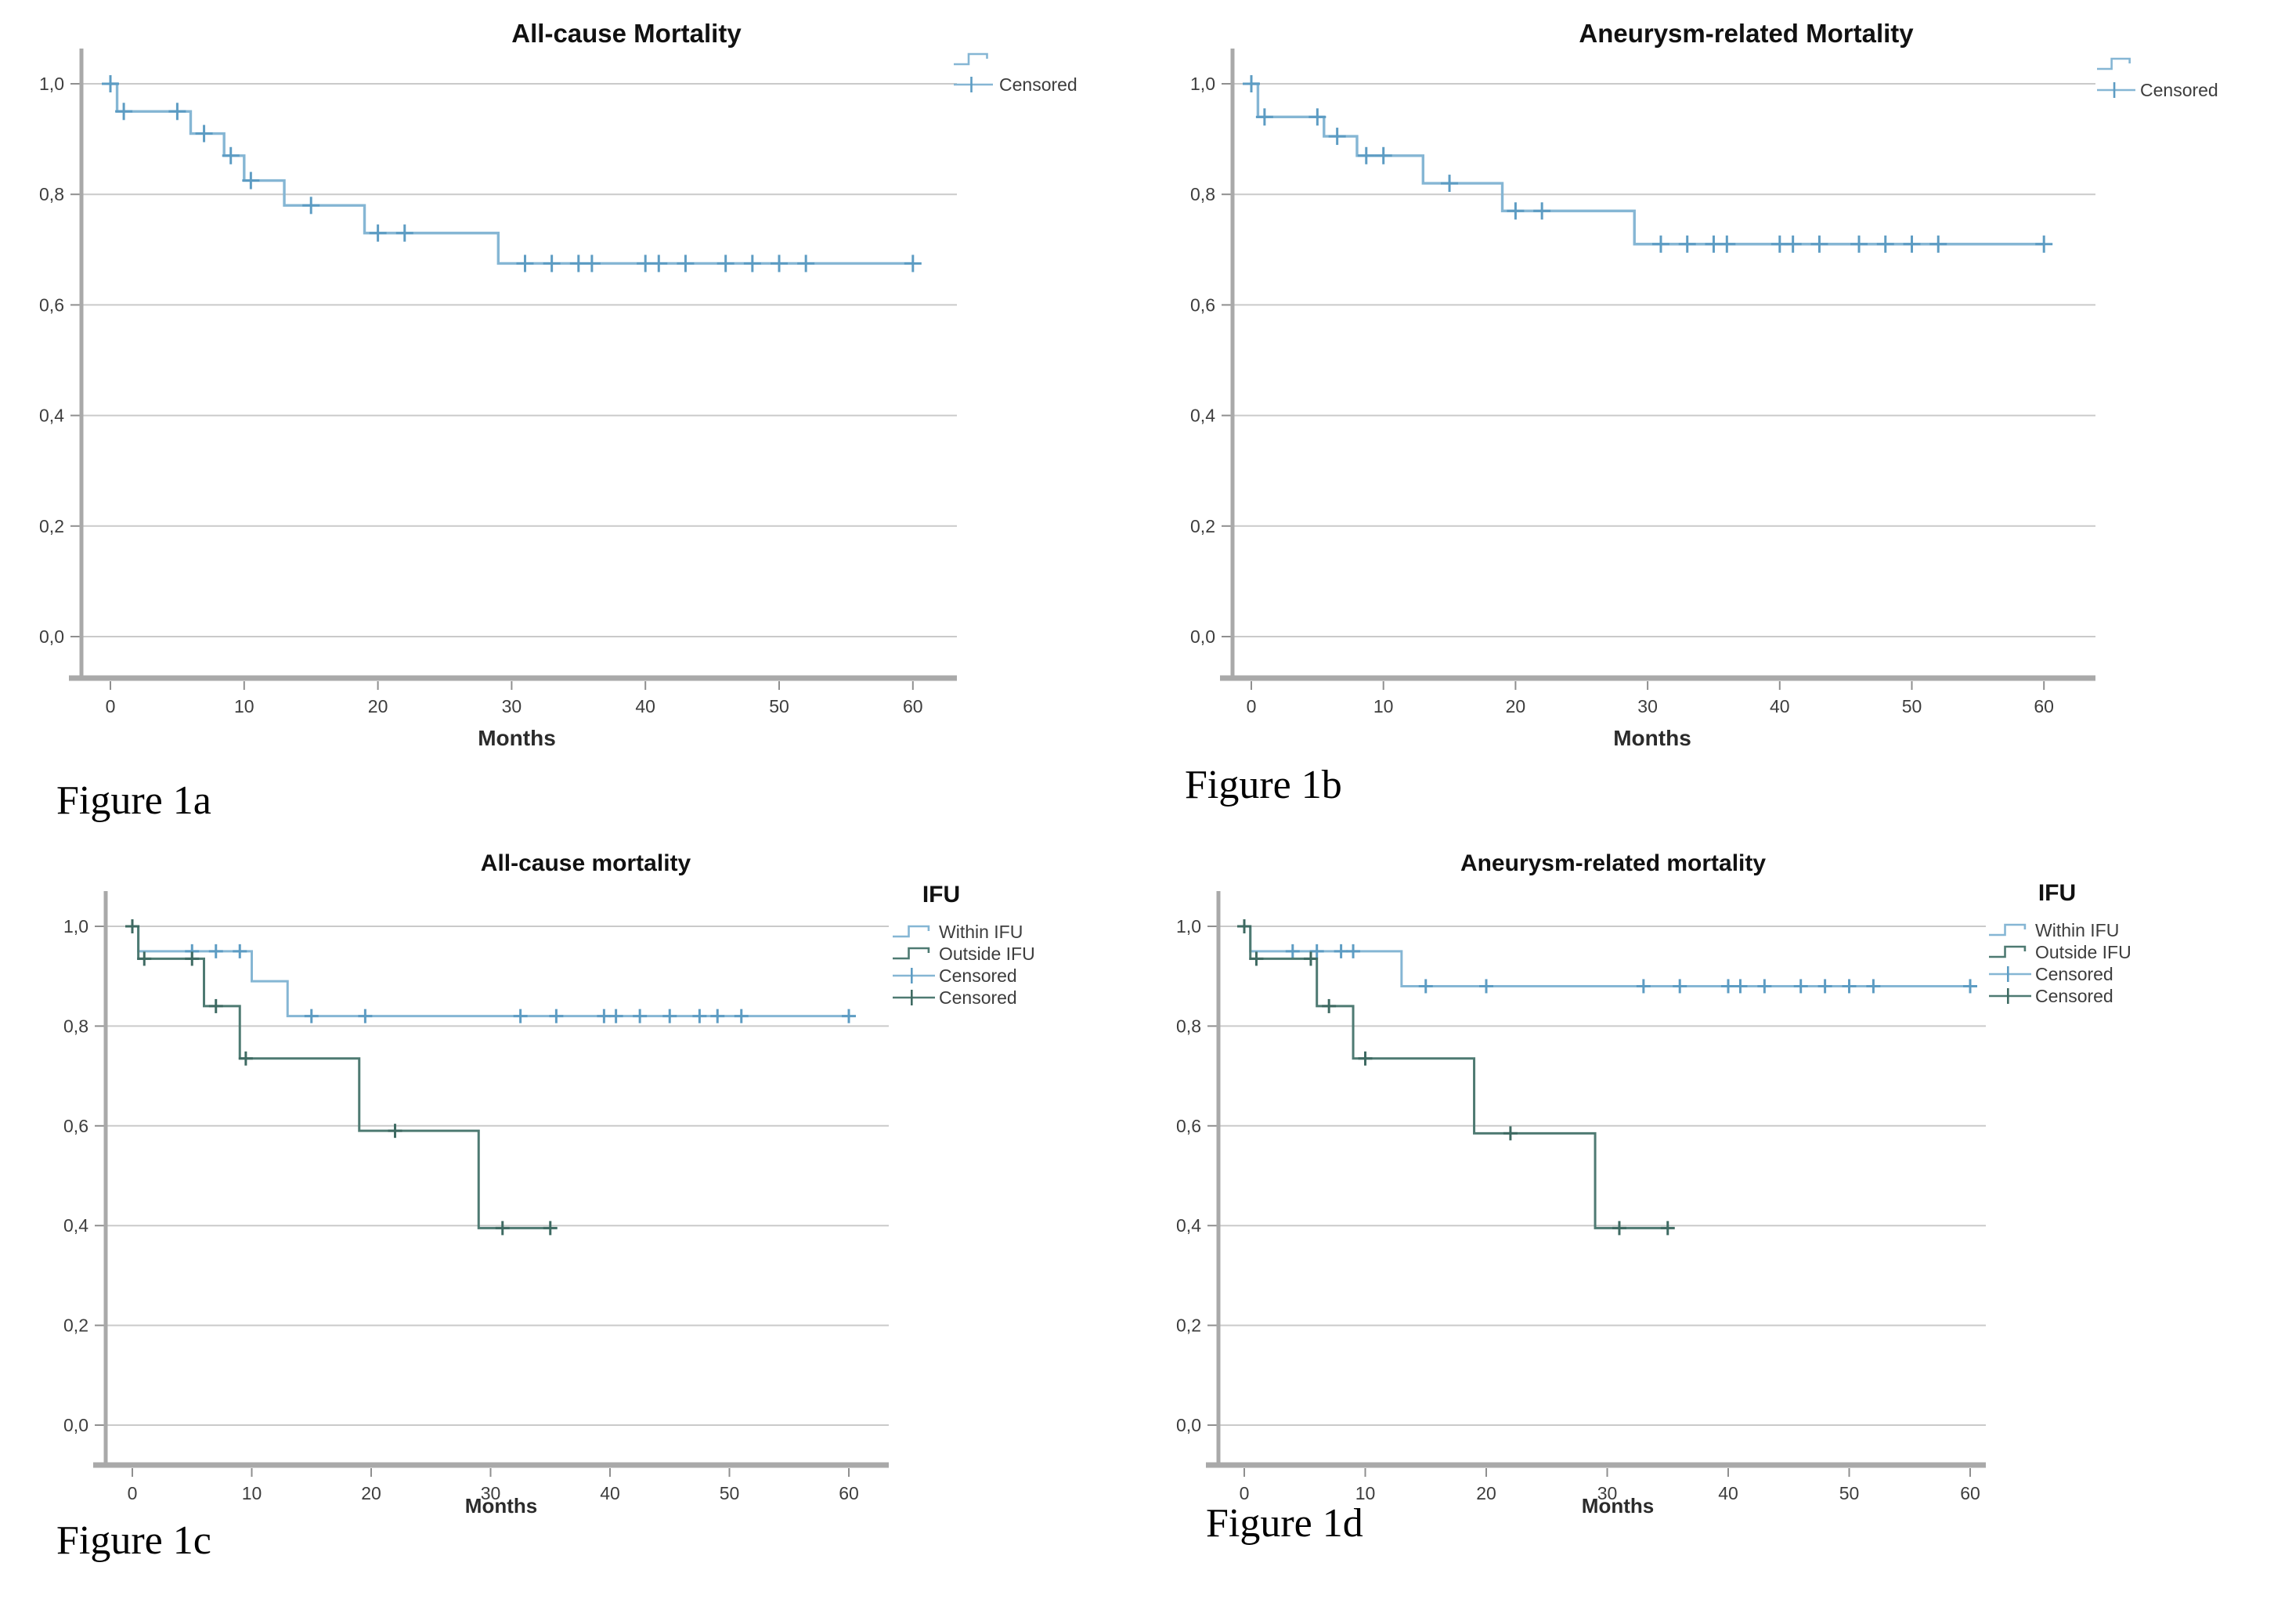  Describe the element at coordinates (1613, 863) in the screenshot. I see `panel-title: Aneurysm-related mortality` at that location.